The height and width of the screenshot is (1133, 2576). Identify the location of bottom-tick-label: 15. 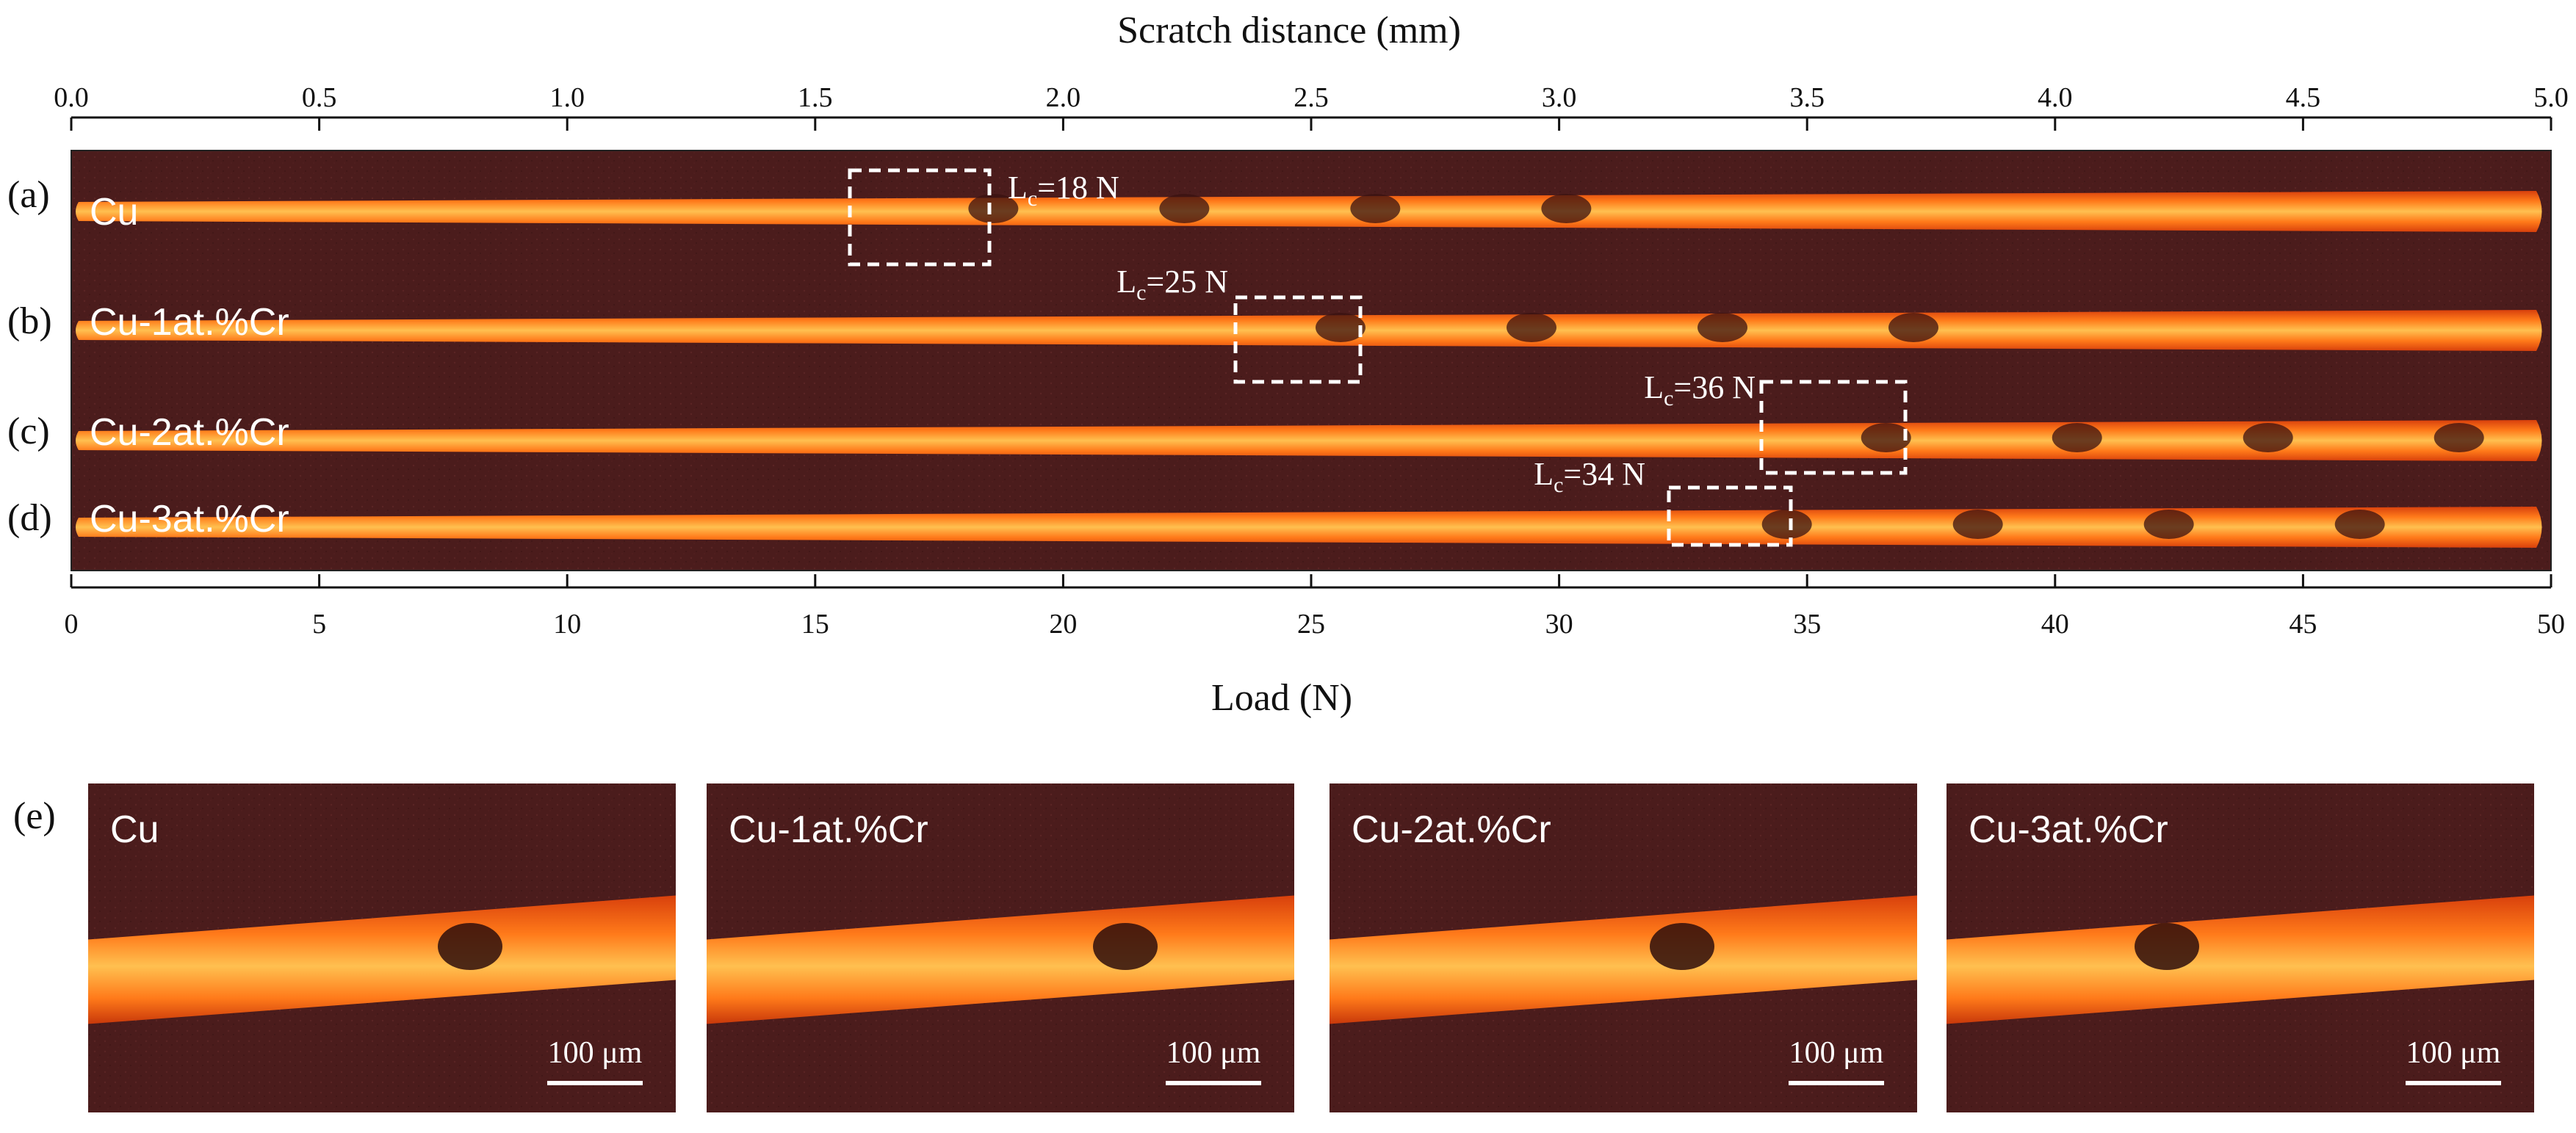
(815, 624).